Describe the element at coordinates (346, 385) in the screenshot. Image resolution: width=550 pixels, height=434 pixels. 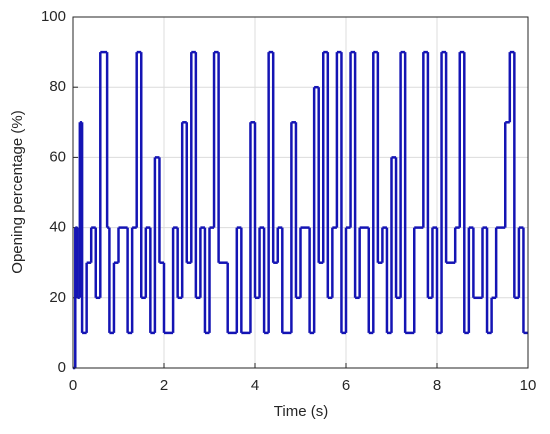
I see `x-tick-label: 6` at that location.